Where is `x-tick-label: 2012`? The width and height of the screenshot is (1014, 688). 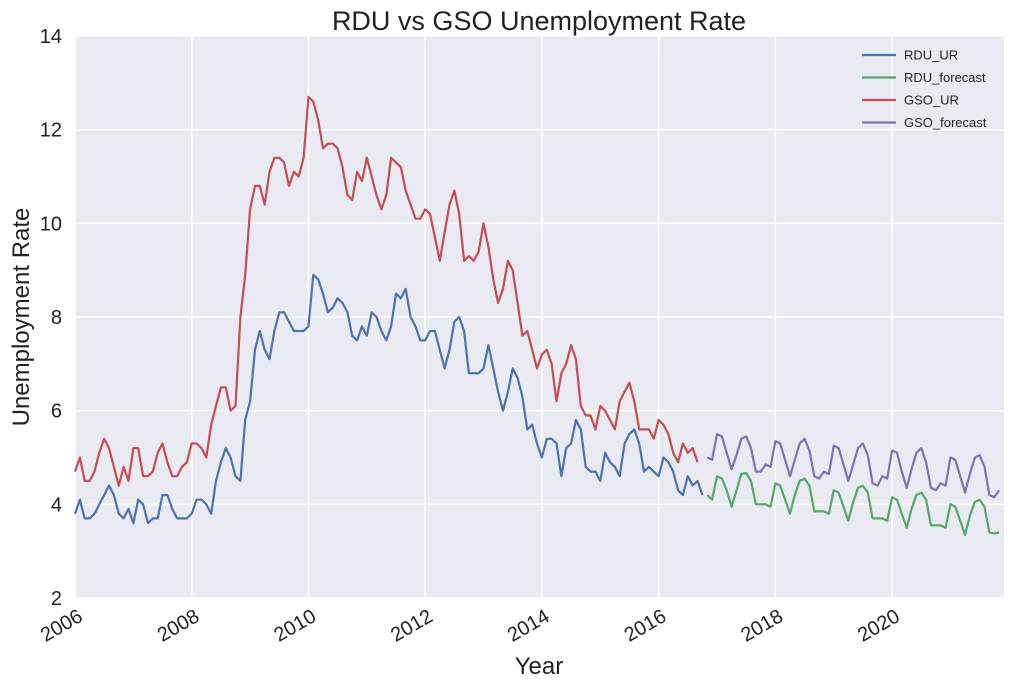 x-tick-label: 2012 is located at coordinates (412, 625).